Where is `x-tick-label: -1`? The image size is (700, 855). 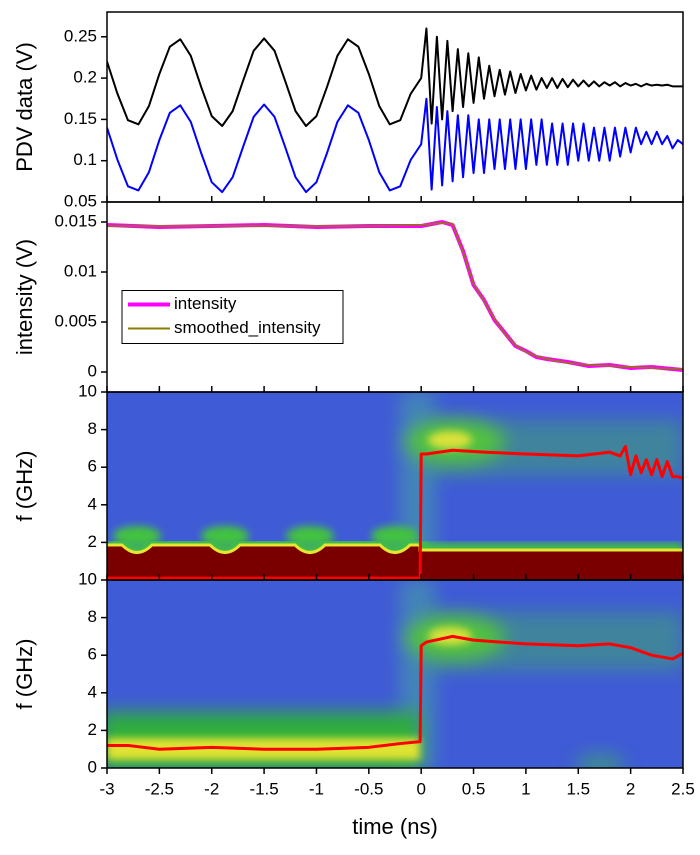
x-tick-label: -1 is located at coordinates (316, 788).